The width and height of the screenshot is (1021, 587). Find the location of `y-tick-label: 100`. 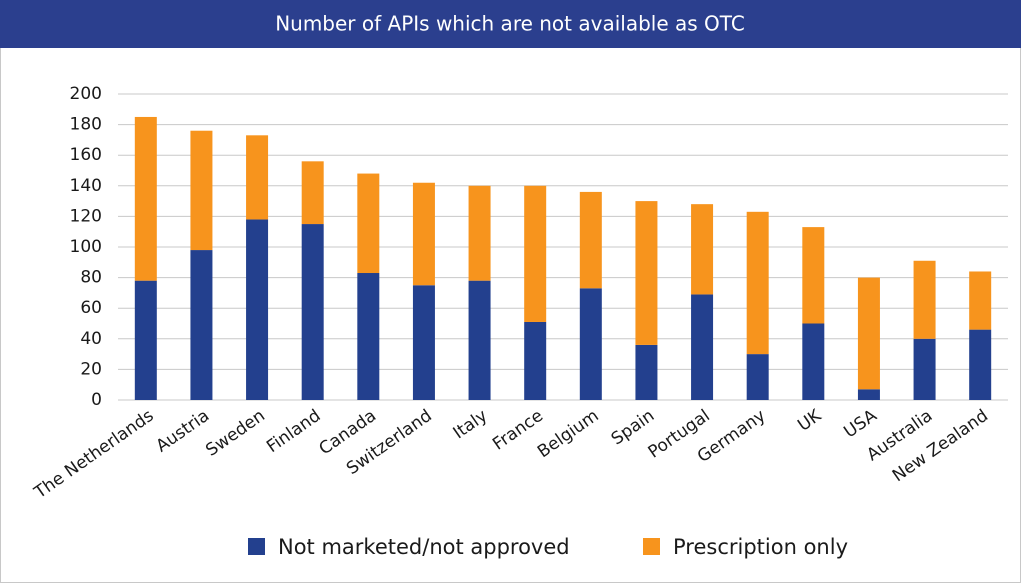

y-tick-label: 100 is located at coordinates (86, 247).